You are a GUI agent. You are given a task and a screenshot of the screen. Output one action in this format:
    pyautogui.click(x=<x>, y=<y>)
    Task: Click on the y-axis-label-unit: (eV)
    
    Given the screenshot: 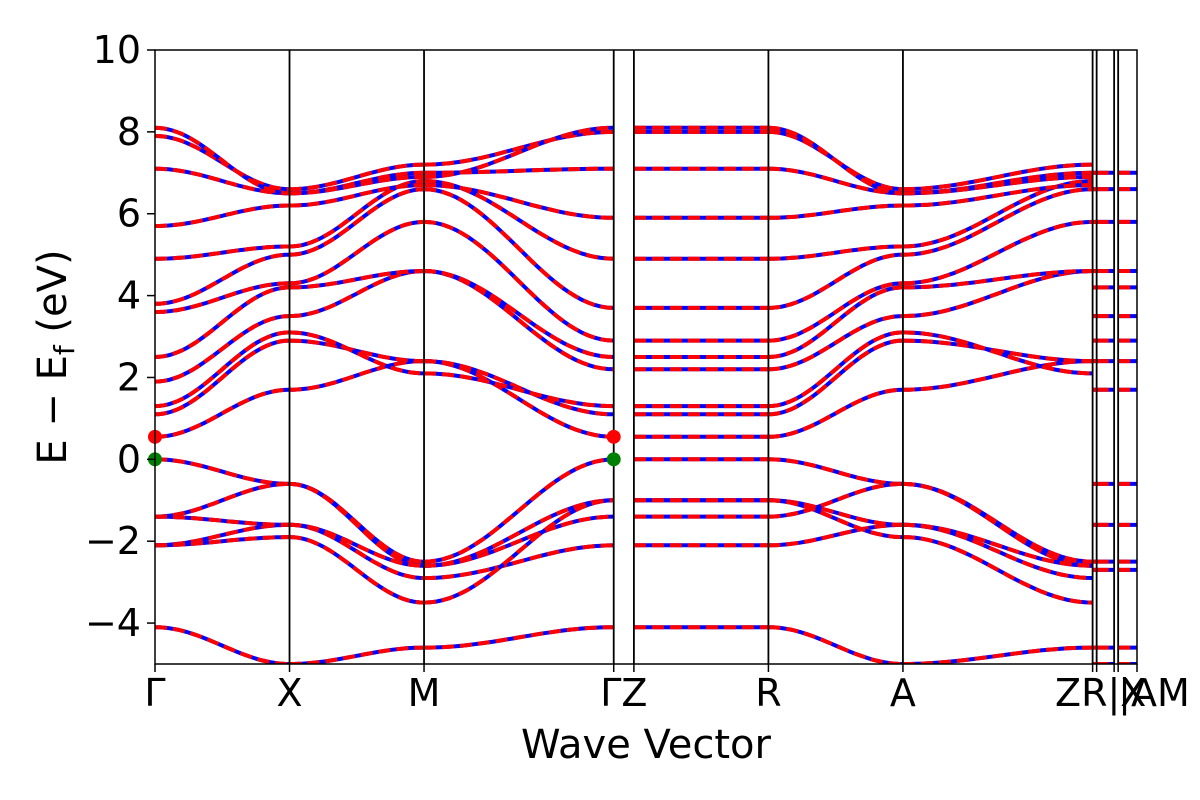 What is the action you would take?
    pyautogui.click(x=53, y=297)
    